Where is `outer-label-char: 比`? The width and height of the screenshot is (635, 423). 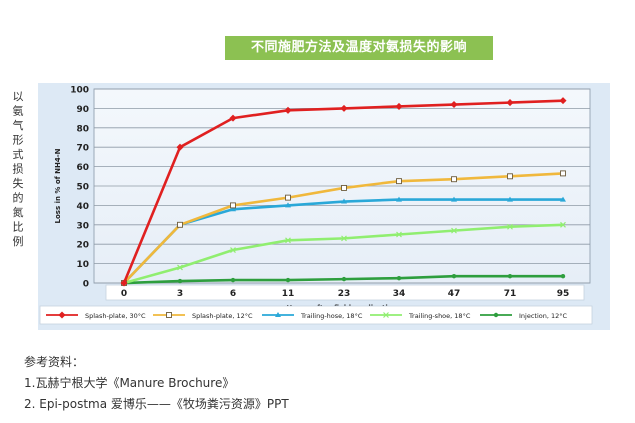
outer-label-char: 比 is located at coordinates (18, 227).